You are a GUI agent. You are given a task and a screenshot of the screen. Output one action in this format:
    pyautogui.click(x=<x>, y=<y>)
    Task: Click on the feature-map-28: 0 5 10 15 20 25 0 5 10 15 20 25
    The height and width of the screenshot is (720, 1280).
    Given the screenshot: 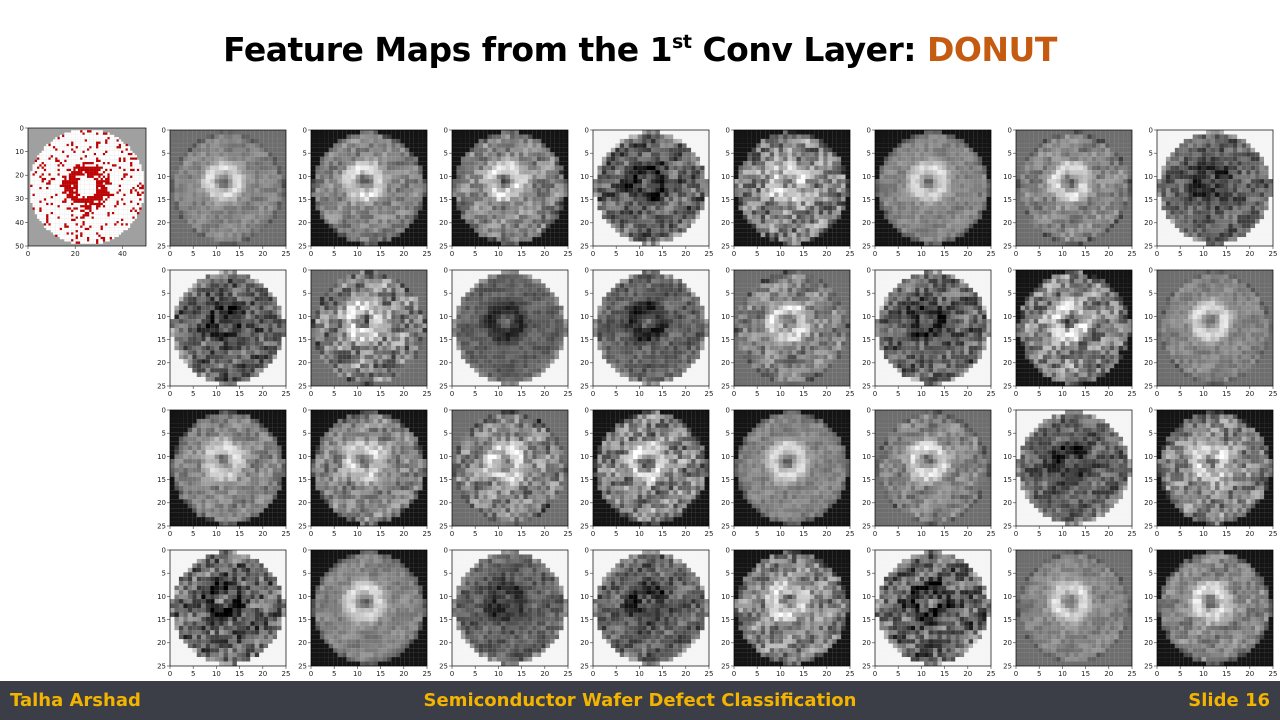 What is the action you would take?
    pyautogui.click(x=643, y=612)
    